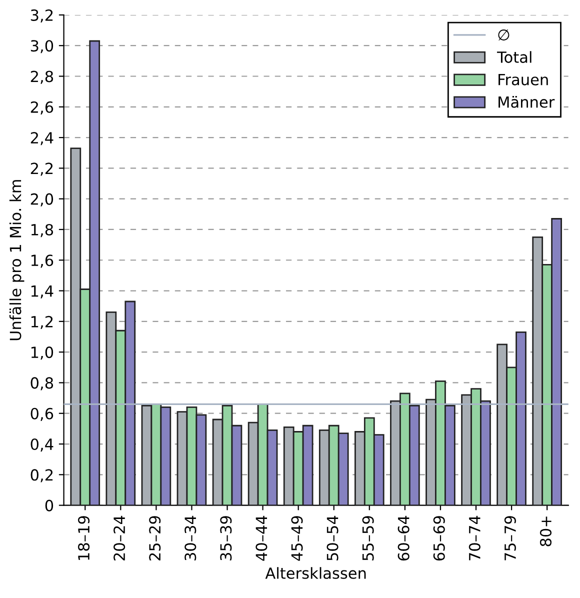  Describe the element at coordinates (42, 383) in the screenshot. I see `y-tick-label: 0,8` at that location.